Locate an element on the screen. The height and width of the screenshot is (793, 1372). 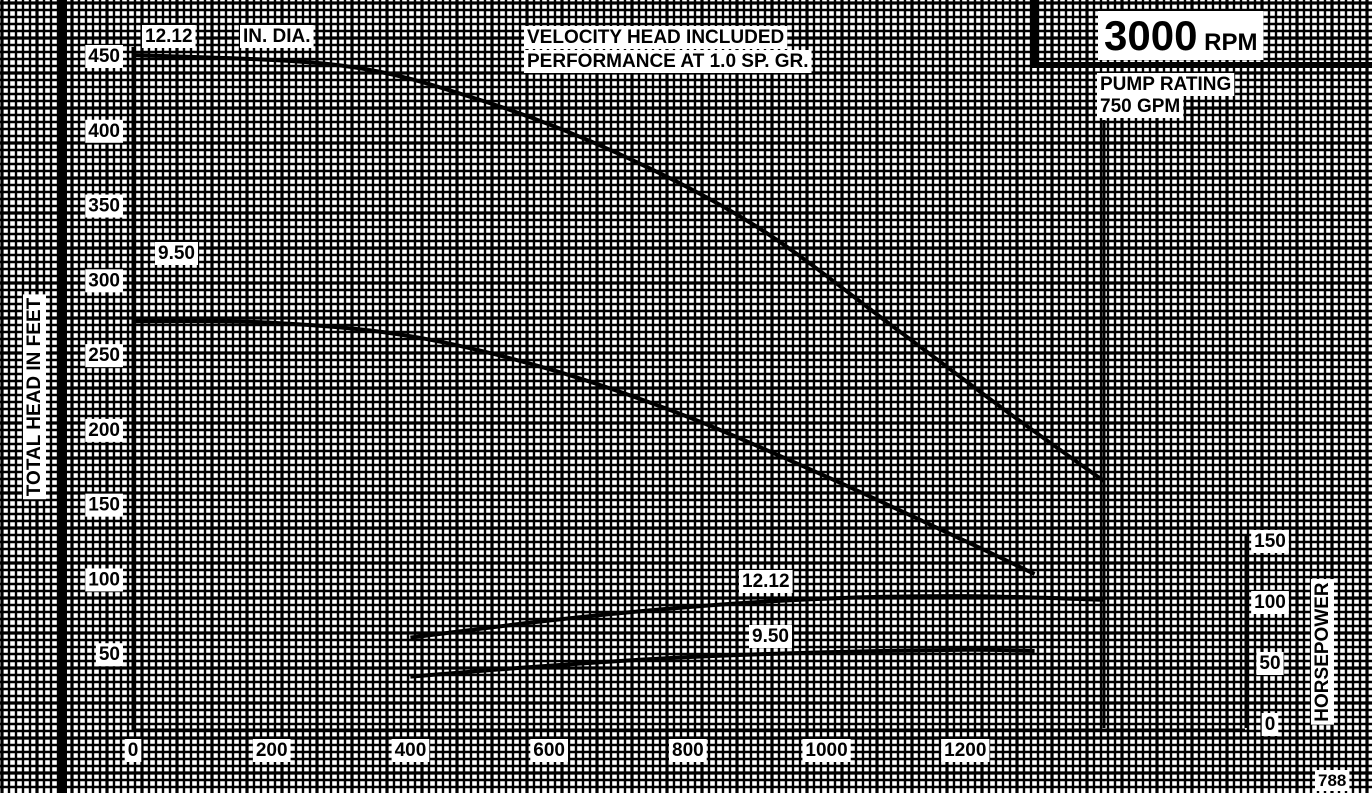
svg-text: PERFORMANCE AT 1.0 SP. GR. is located at coordinates (668, 61).